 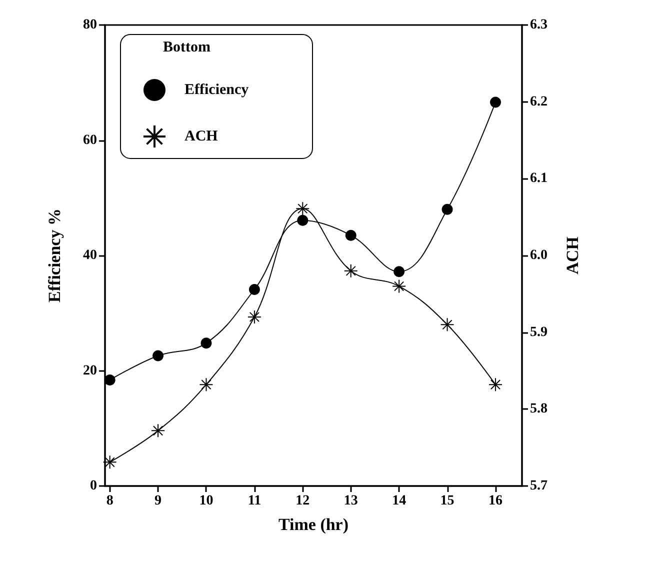 What do you see at coordinates (539, 409) in the screenshot?
I see `y2-tick-label: 5.8` at bounding box center [539, 409].